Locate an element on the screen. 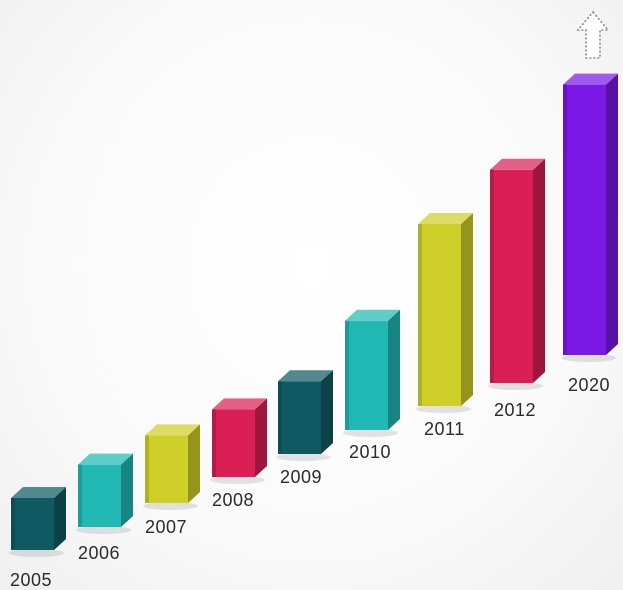  bar-2012 is located at coordinates (516, 274).